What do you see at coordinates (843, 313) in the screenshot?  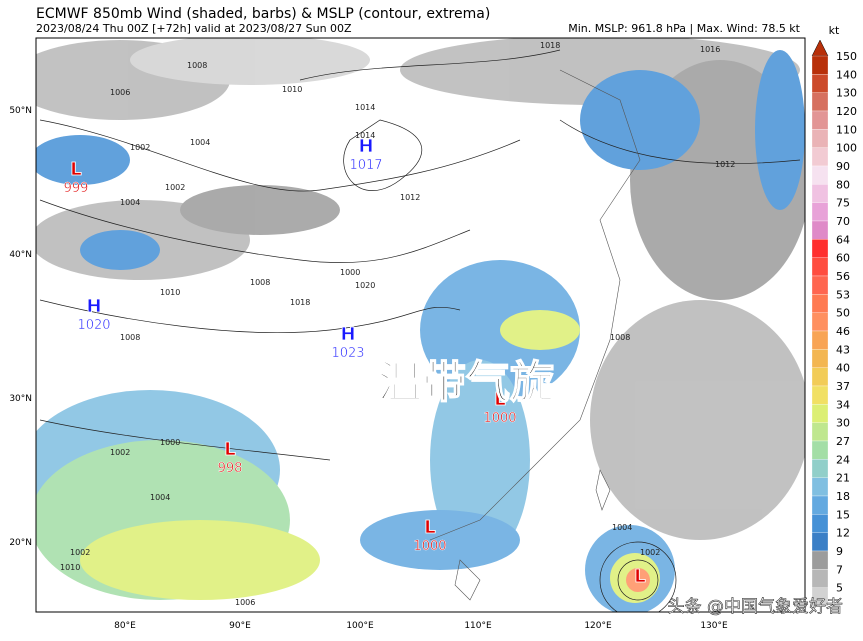 I see `colorbar-label: 50` at bounding box center [843, 313].